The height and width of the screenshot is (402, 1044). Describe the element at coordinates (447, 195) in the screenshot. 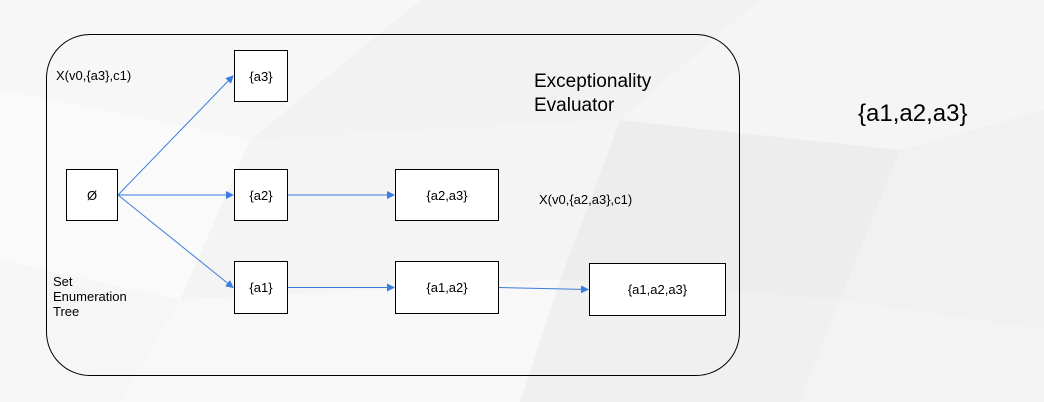

I see `node-a2-a3: {a2,a3}` at that location.